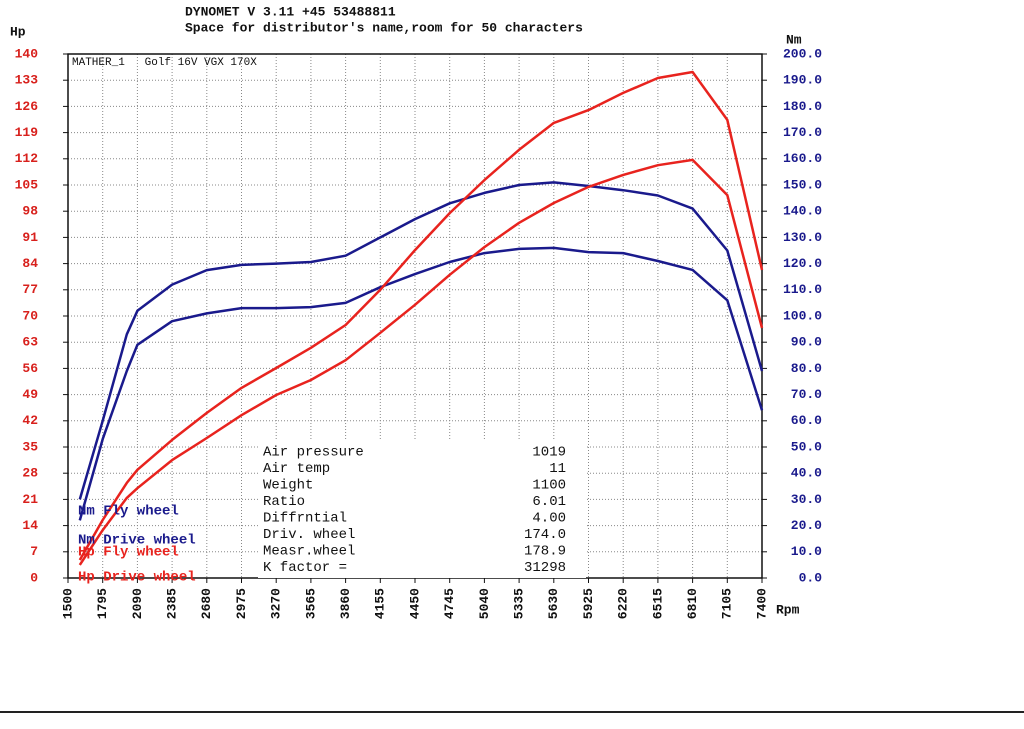 This screenshot has height=729, width=1024. I want to click on x-tick-label: 7105, so click(727, 603).